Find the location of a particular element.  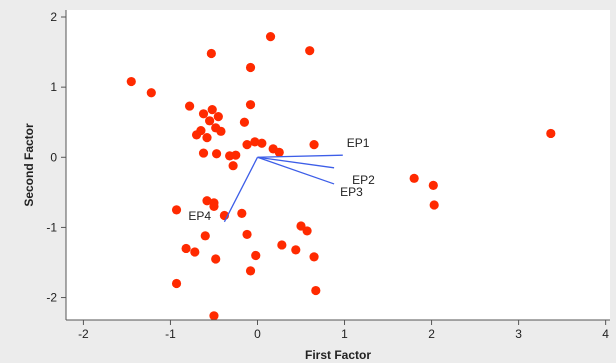

y-tick-label: -1 is located at coordinates (51, 227).